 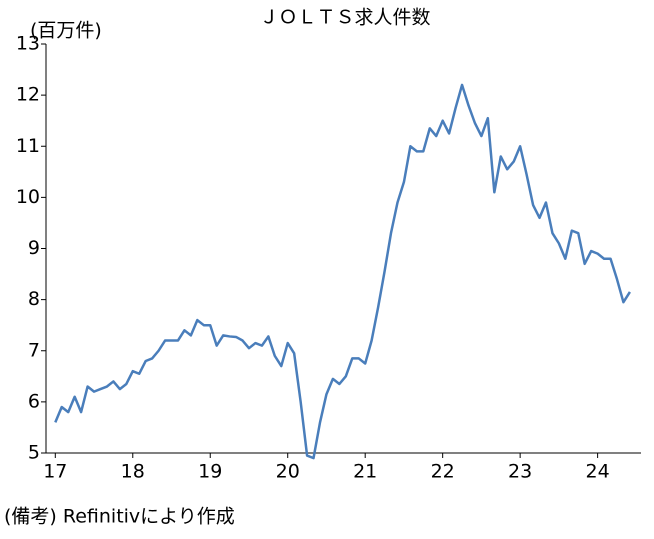 What do you see at coordinates (119, 517) in the screenshot?
I see `note: (備考) Refinitivにより作成` at bounding box center [119, 517].